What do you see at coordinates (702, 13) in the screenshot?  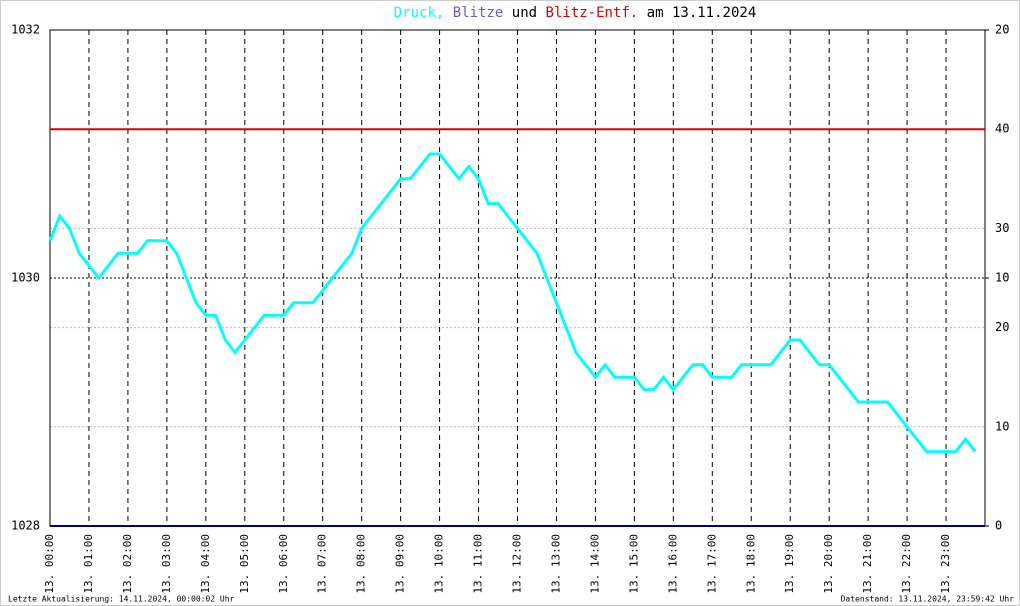 I see `title-part: am 13.11.2024` at bounding box center [702, 13].